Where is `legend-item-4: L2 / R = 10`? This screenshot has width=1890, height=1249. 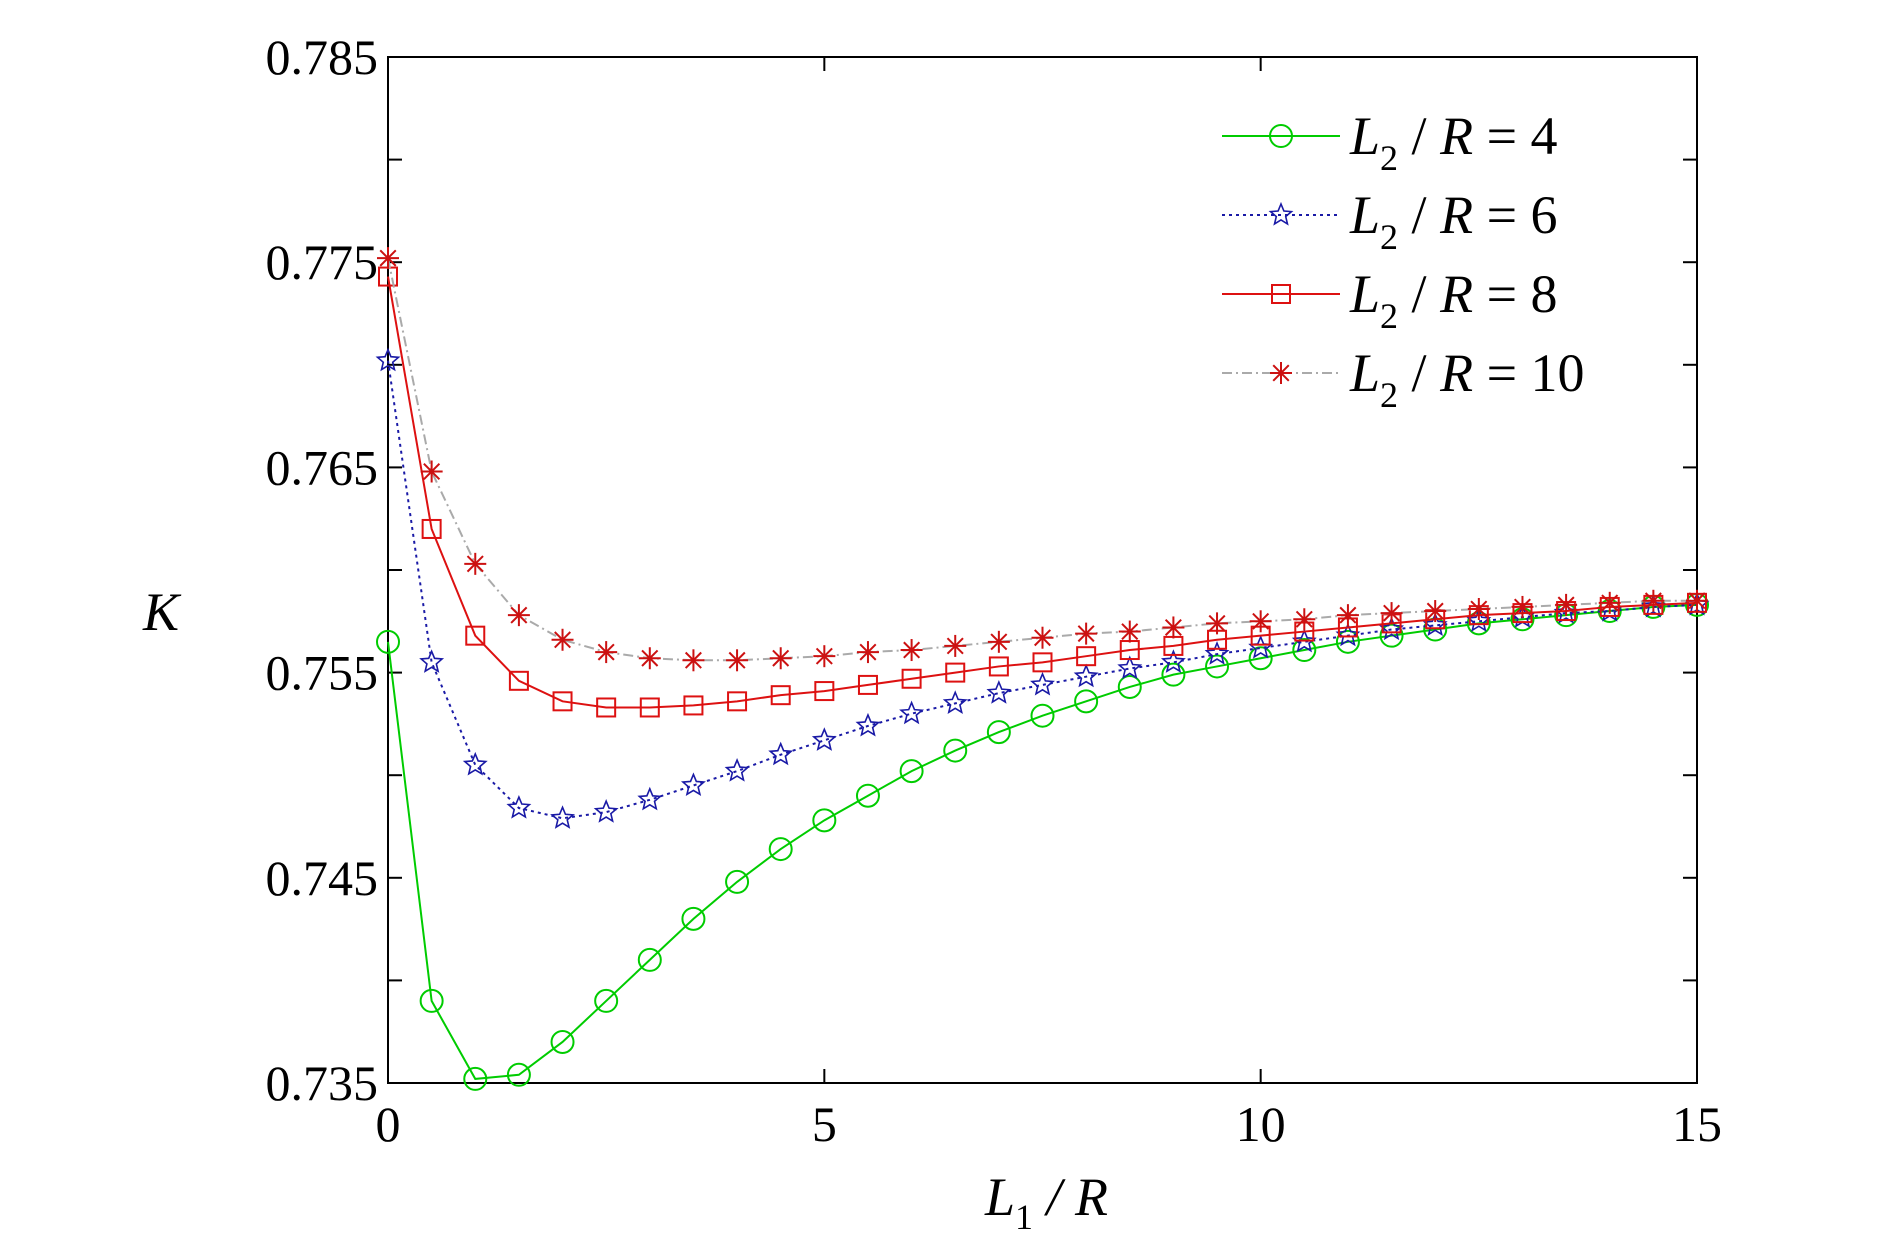
legend-item-4: L2 / R = 10 is located at coordinates (1403, 379).